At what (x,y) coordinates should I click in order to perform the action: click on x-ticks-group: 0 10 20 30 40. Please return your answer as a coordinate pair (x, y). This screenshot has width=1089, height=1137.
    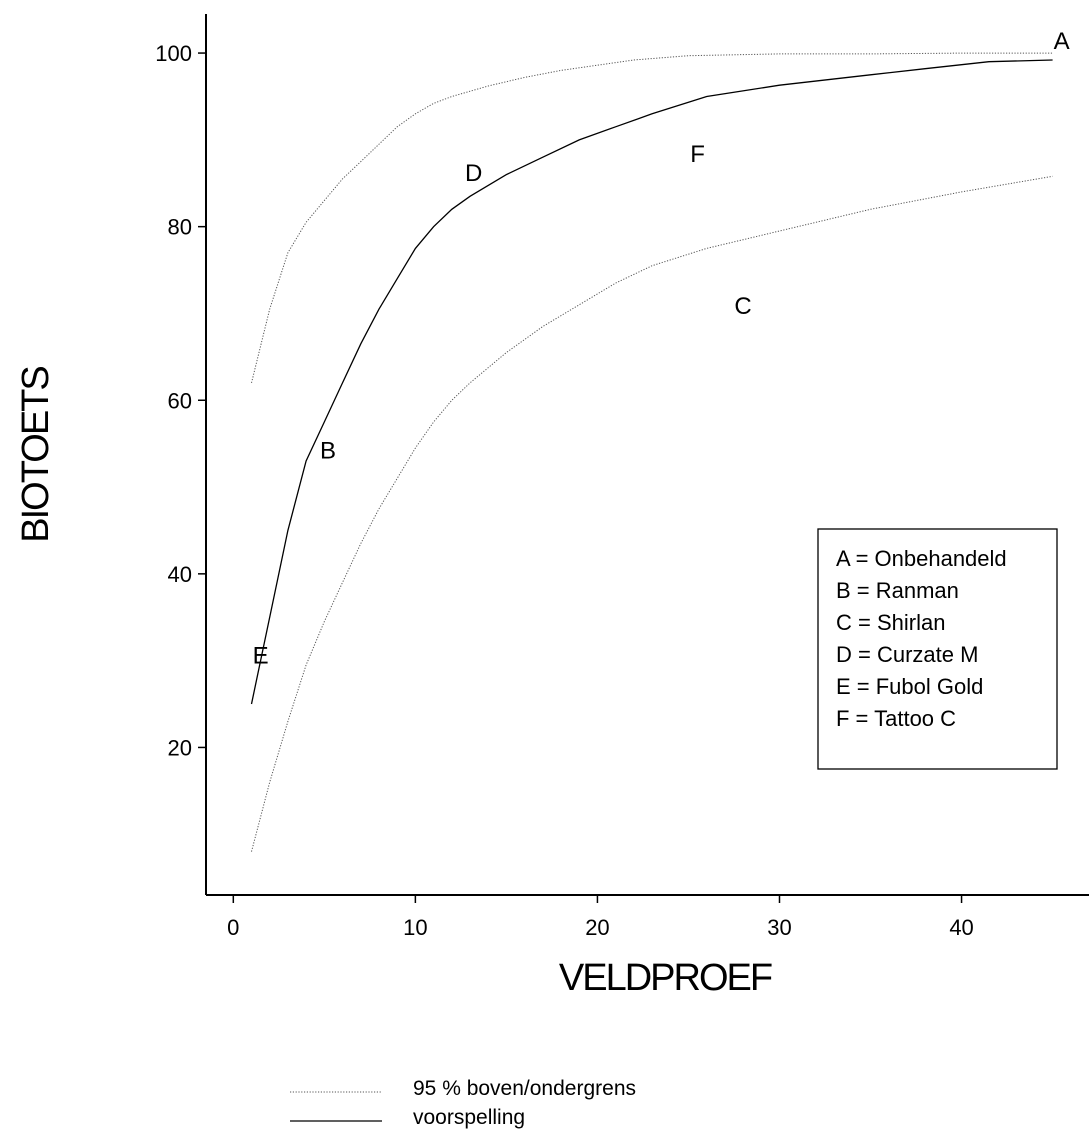
    Looking at the image, I should click on (600, 917).